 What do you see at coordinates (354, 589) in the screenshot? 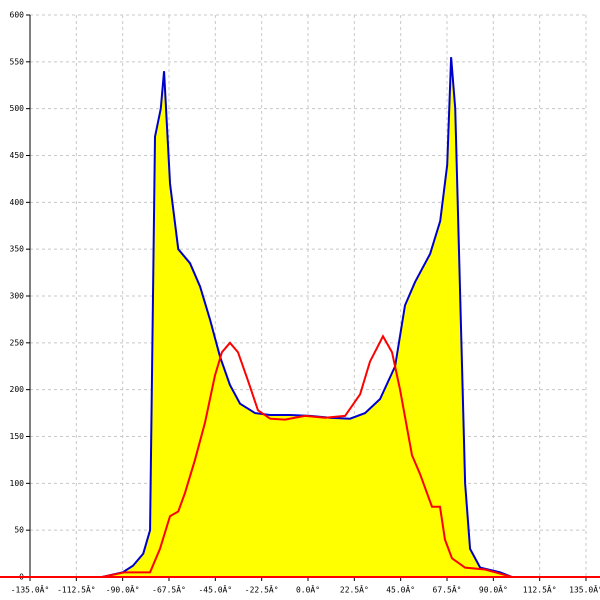
I see `x-tick-label: 22.5Â°` at bounding box center [354, 589].